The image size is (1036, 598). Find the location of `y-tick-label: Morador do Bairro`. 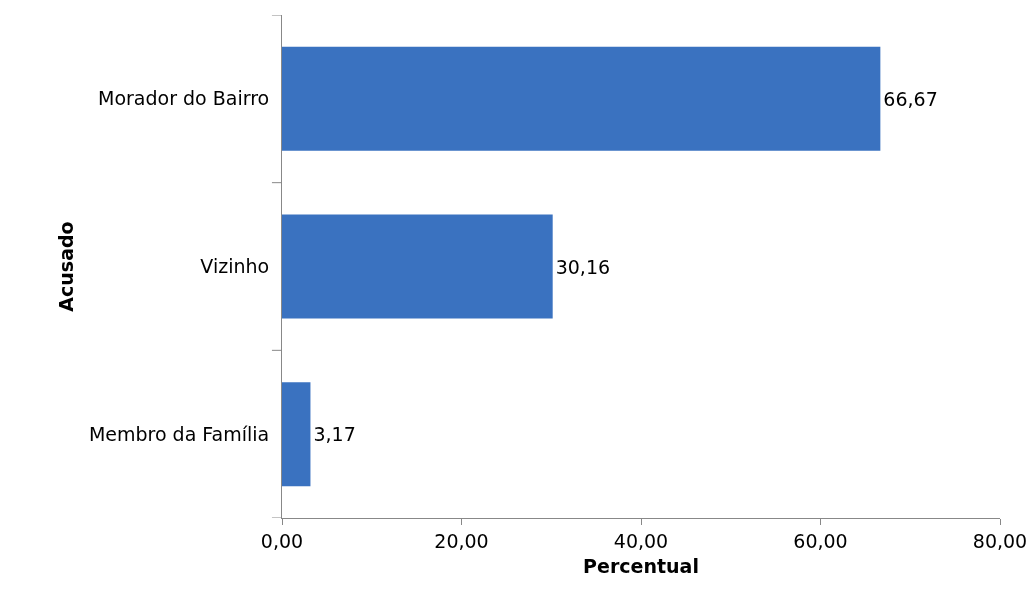

y-tick-label: Morador do Bairro is located at coordinates (184, 98).